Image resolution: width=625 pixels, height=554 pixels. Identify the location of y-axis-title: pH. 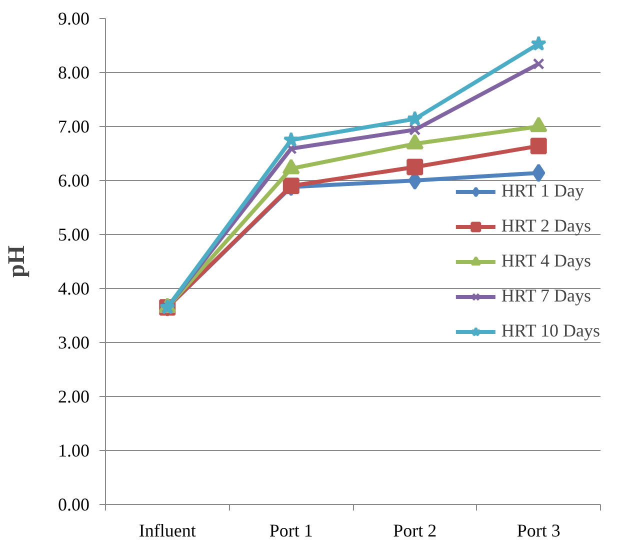
(17, 261).